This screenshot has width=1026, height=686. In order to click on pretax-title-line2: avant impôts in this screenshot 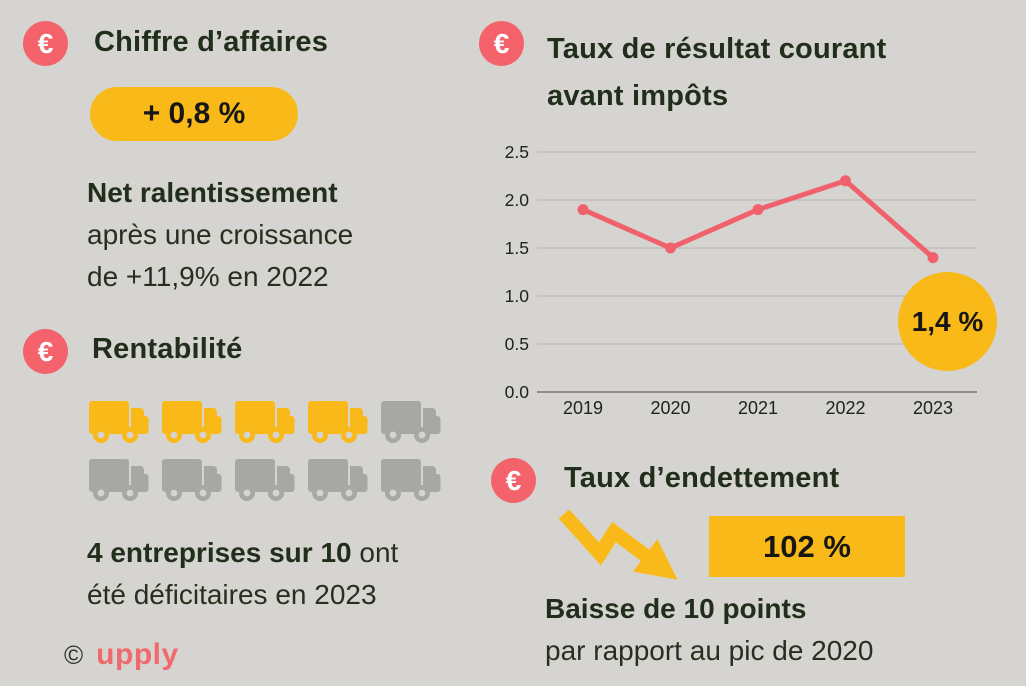, I will do `click(638, 96)`.